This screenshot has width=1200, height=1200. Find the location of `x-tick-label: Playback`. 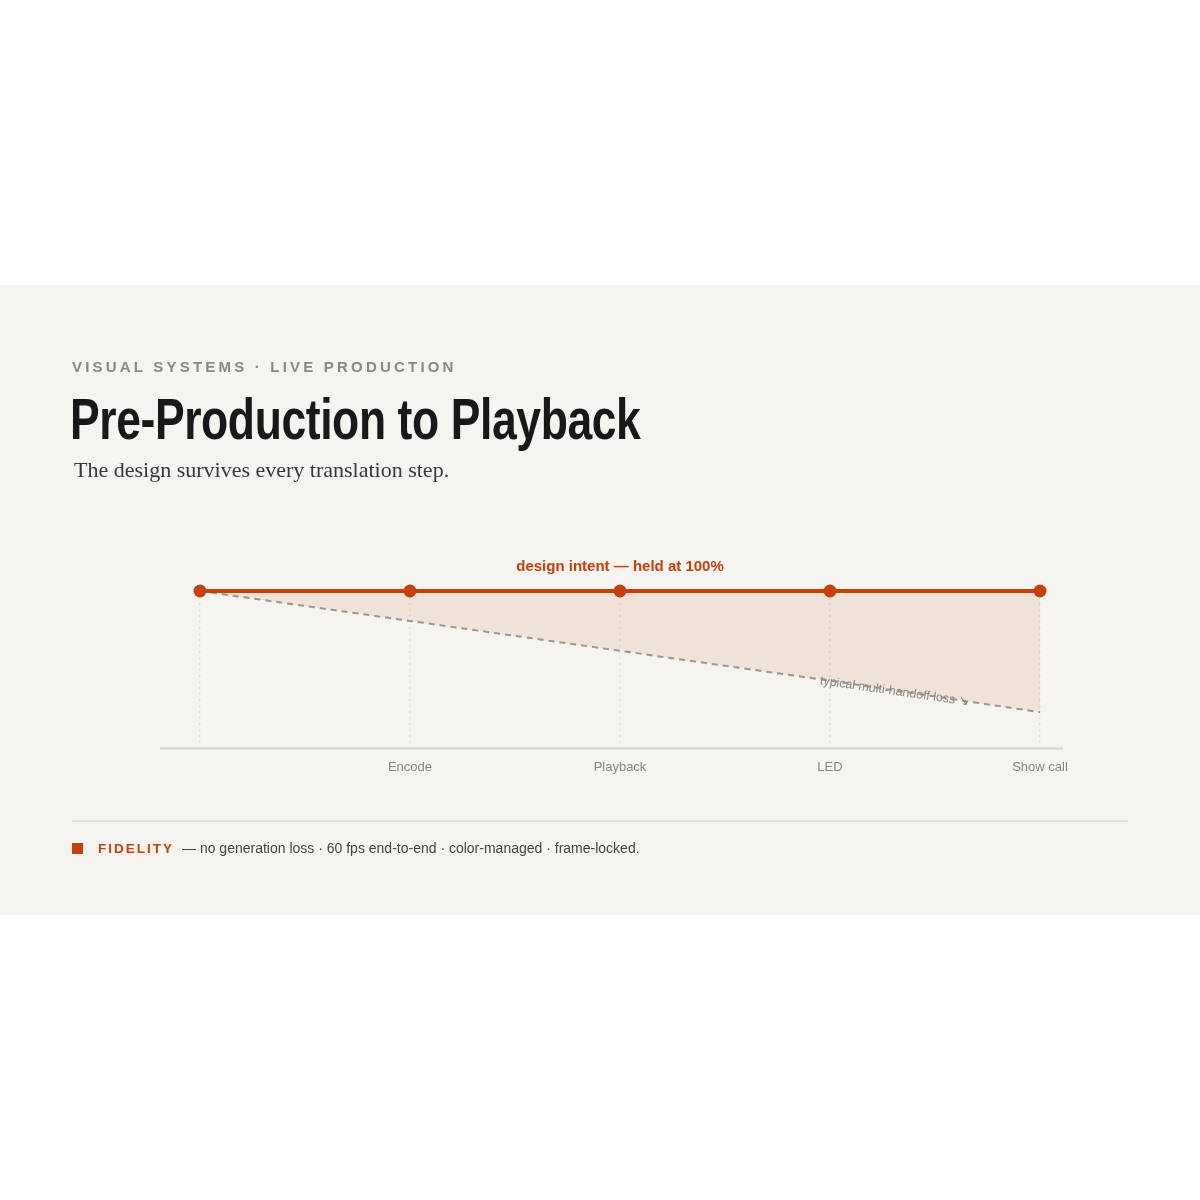

x-tick-label: Playback is located at coordinates (620, 766).